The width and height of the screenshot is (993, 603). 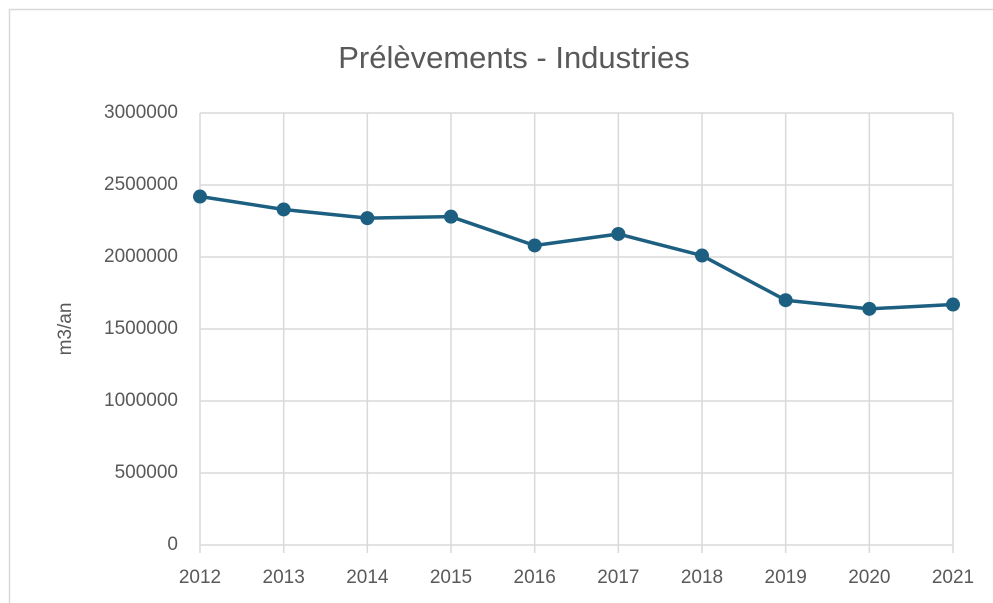 I want to click on y-tick-label: 1500000, so click(x=141, y=328).